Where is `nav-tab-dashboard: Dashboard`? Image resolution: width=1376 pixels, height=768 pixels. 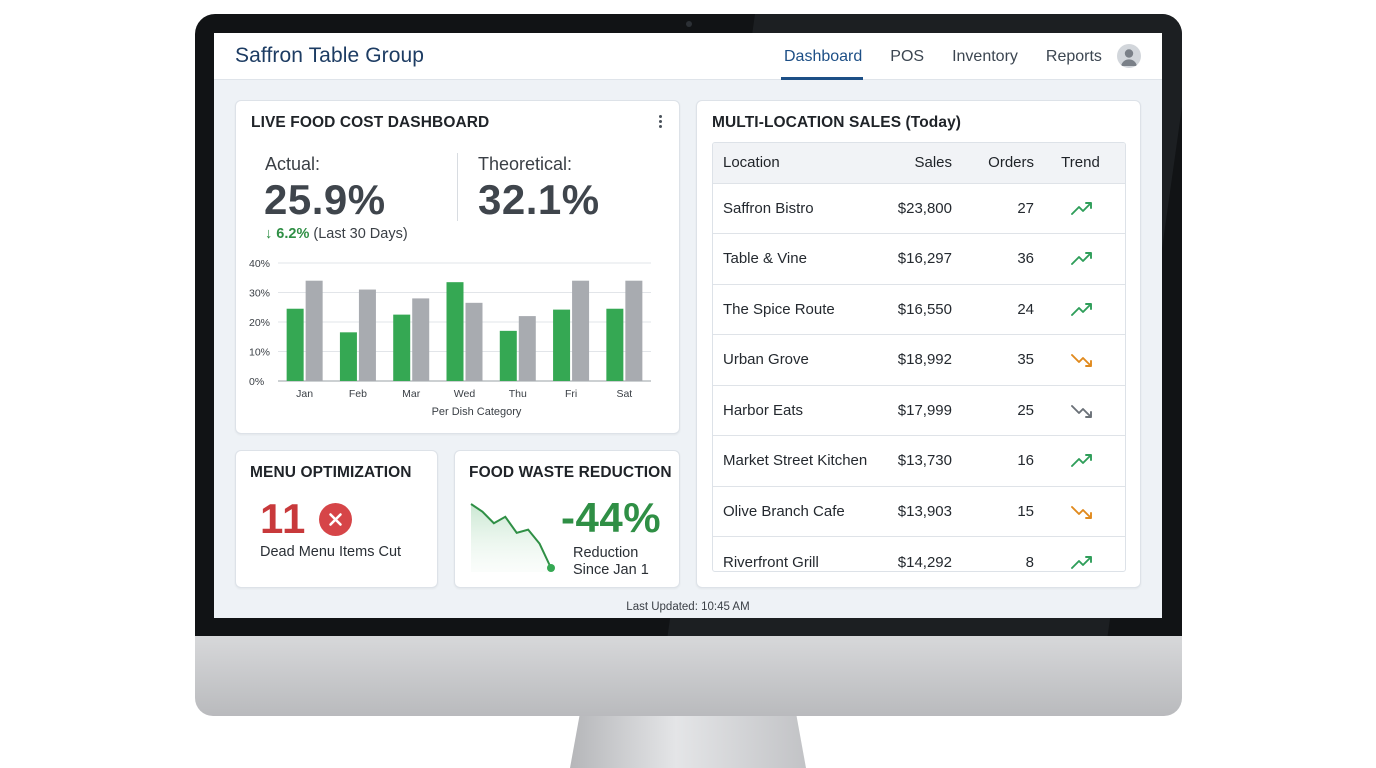 nav-tab-dashboard: Dashboard is located at coordinates (823, 56).